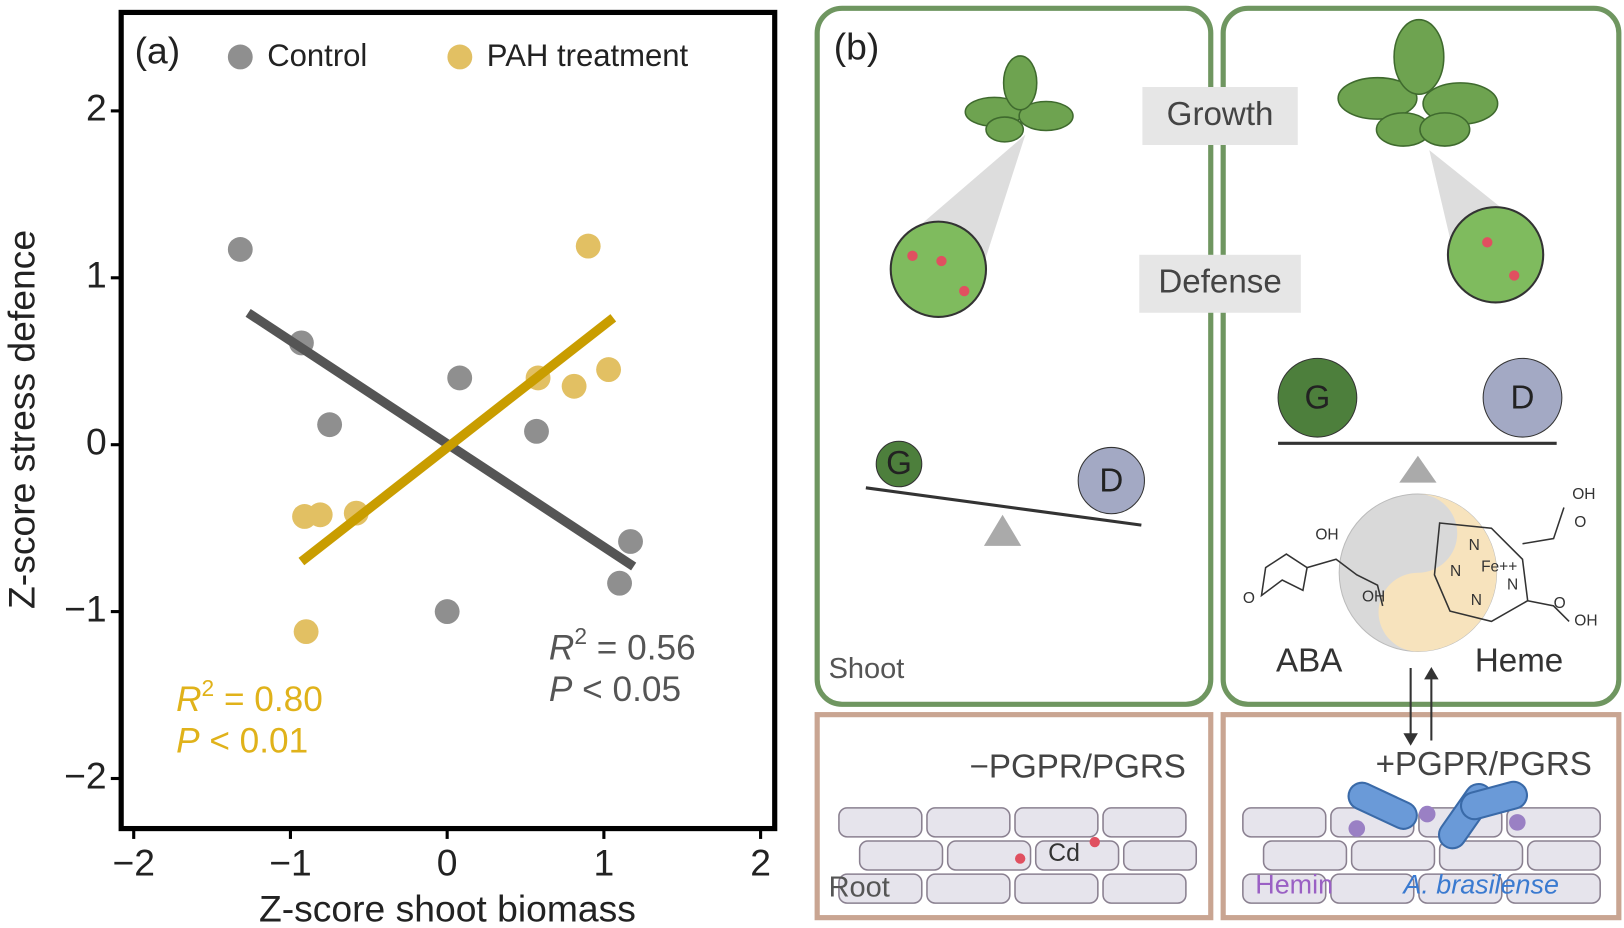  I want to click on y-tick-label: 1, so click(96, 275).